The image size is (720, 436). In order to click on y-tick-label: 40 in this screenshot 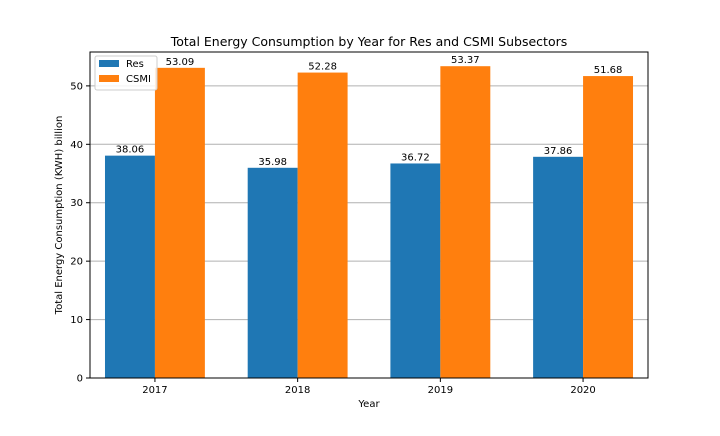, I will do `click(76, 145)`.